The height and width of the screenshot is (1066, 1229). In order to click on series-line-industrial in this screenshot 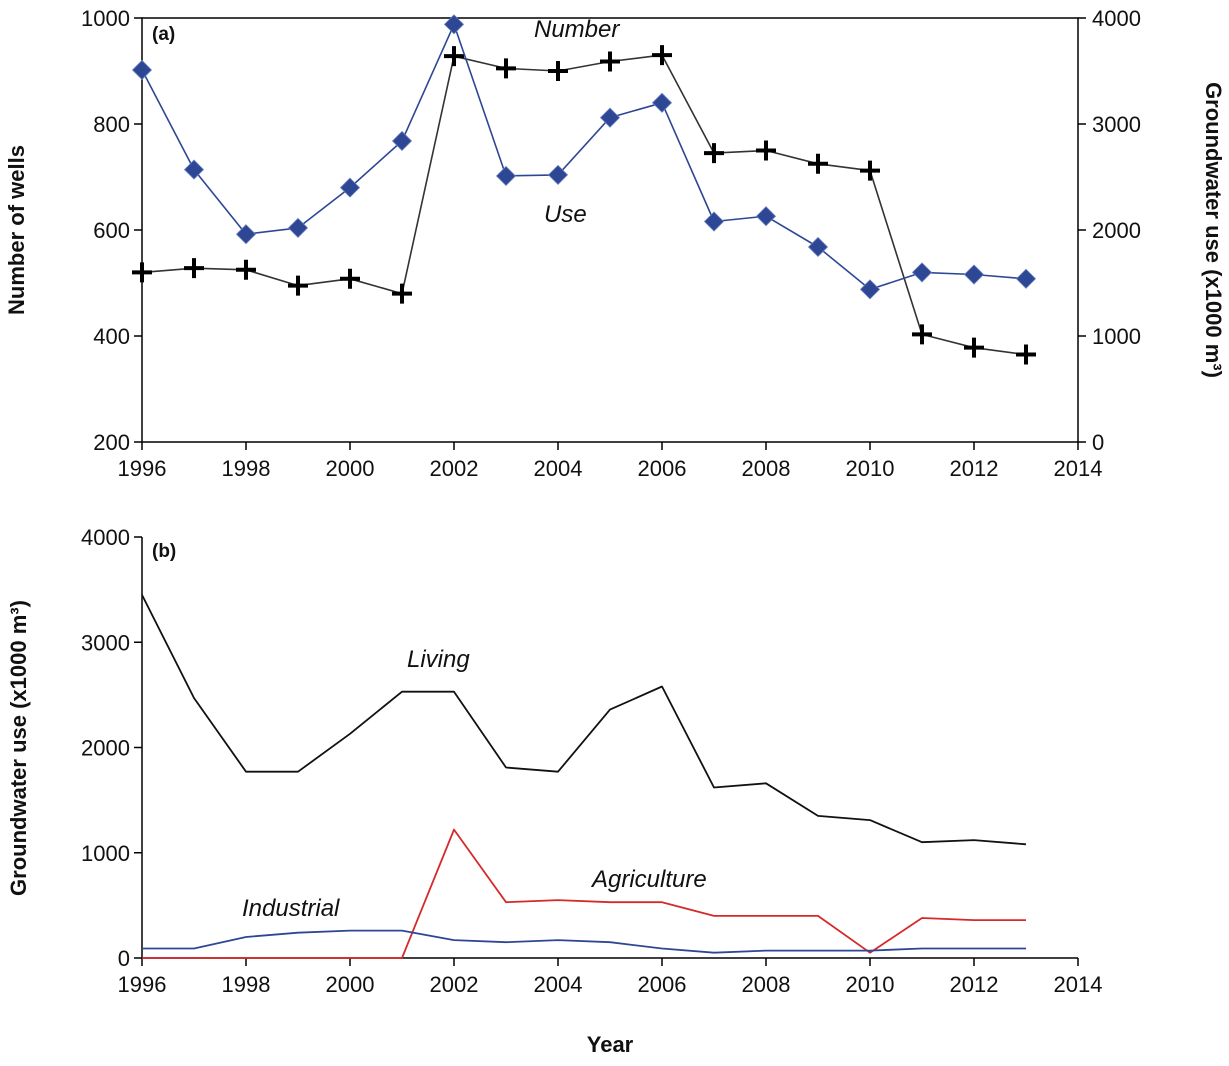, I will do `click(584, 941)`.